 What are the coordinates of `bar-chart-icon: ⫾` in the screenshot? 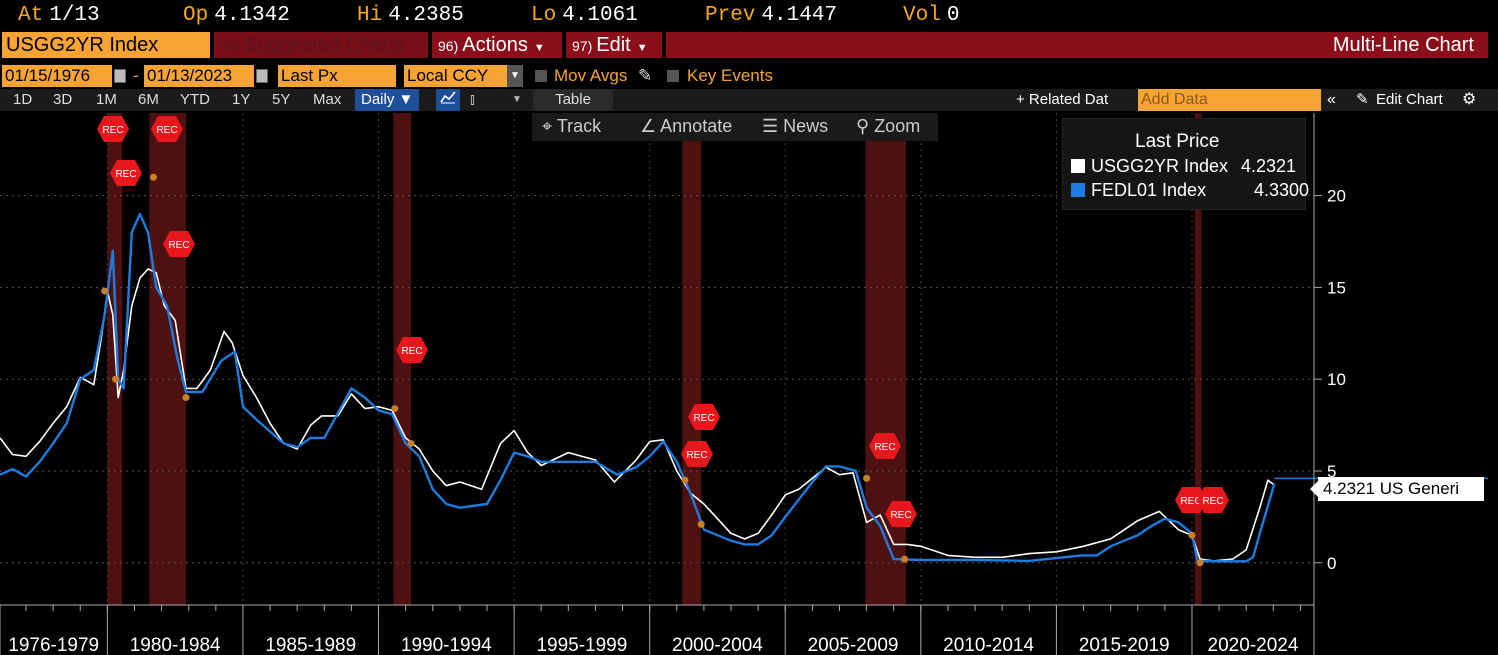 It's located at (472, 99).